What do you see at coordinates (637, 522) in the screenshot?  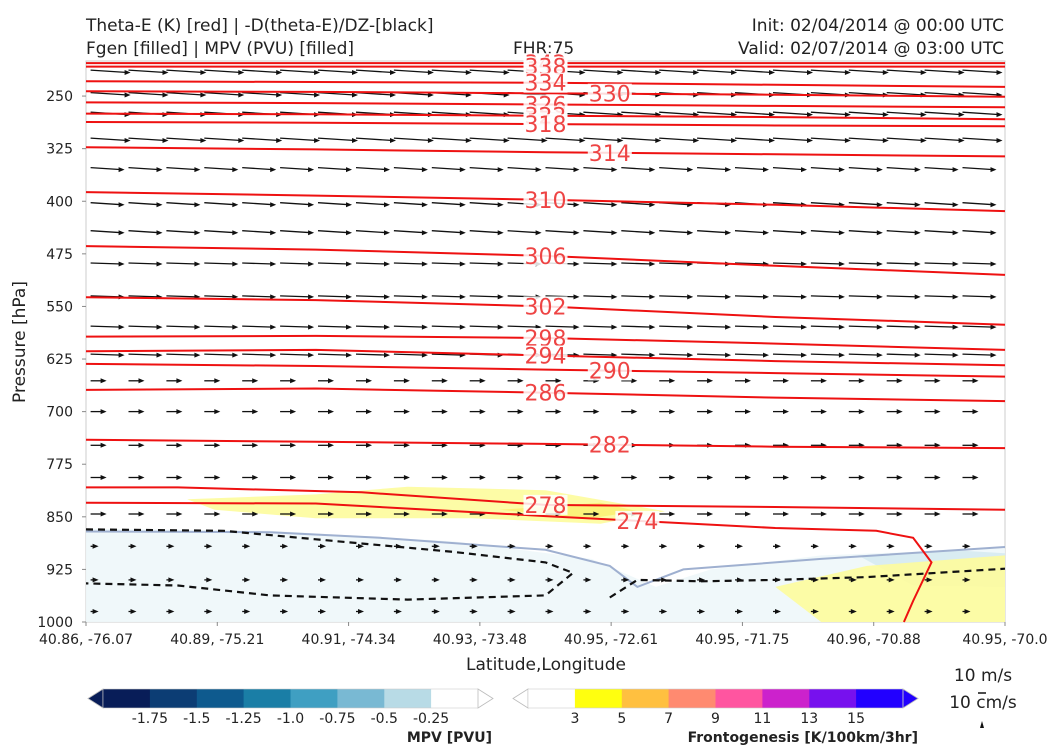 I see `theta-e-label-274: 274` at bounding box center [637, 522].